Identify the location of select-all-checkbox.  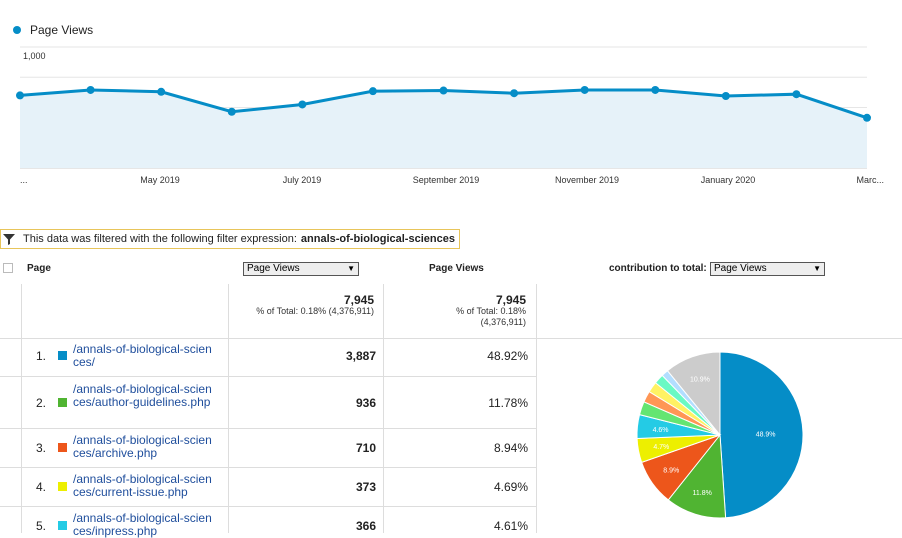
(8, 268).